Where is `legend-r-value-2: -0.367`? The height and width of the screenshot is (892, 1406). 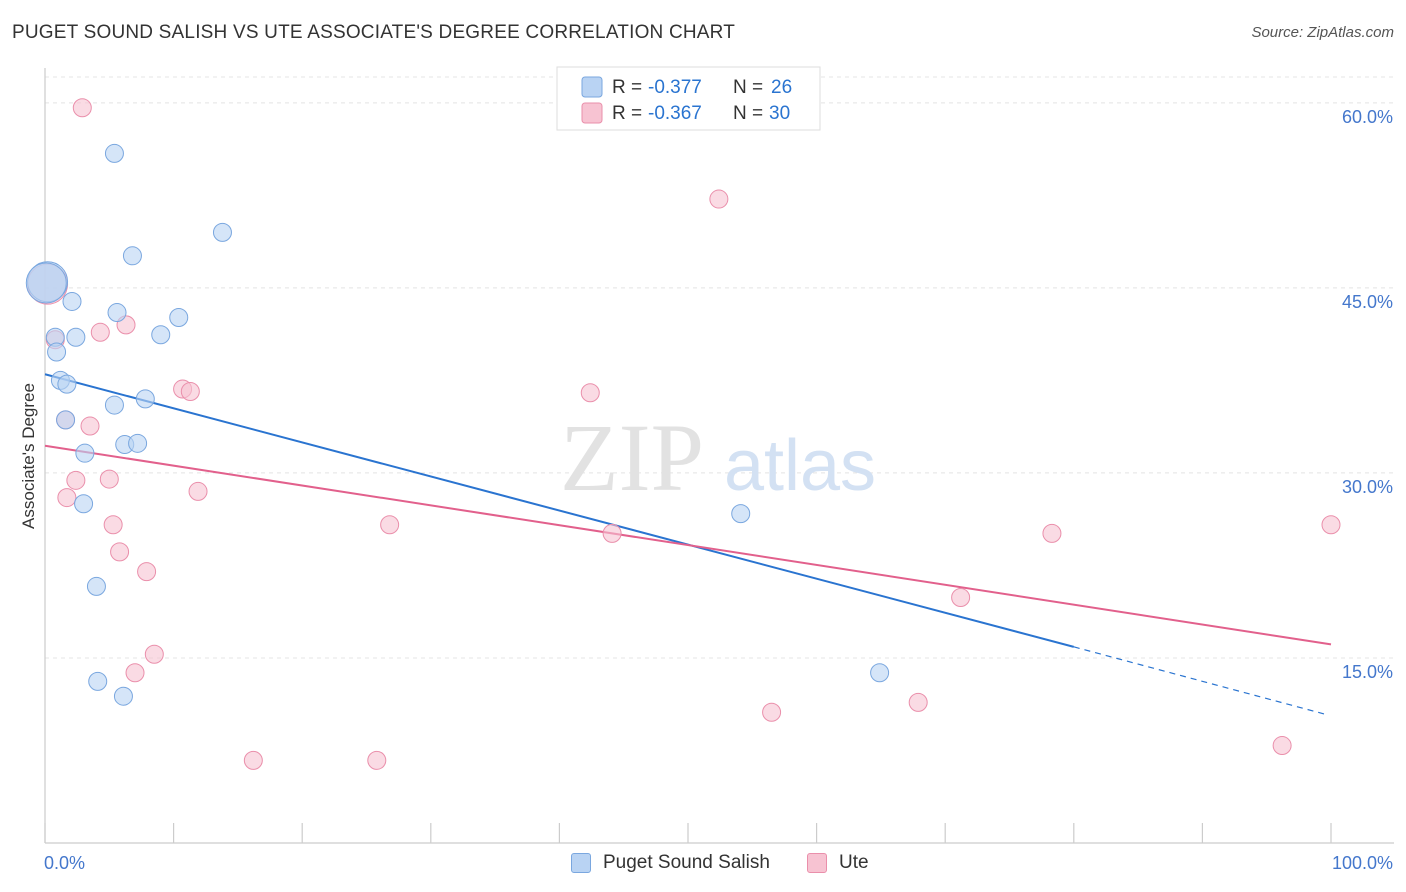 legend-r-value-2: -0.367 is located at coordinates (675, 113).